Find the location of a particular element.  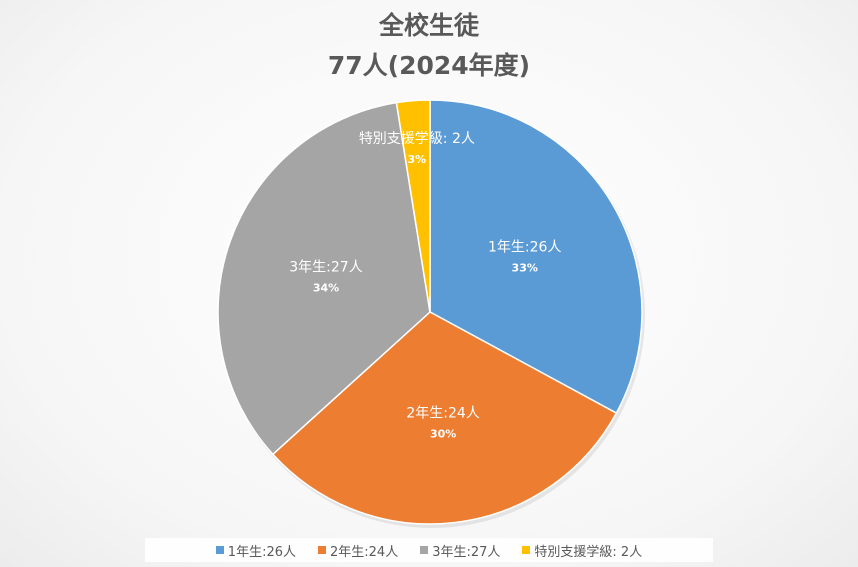

slice-label-4: 特別支援学級: 2人 is located at coordinates (417, 139).